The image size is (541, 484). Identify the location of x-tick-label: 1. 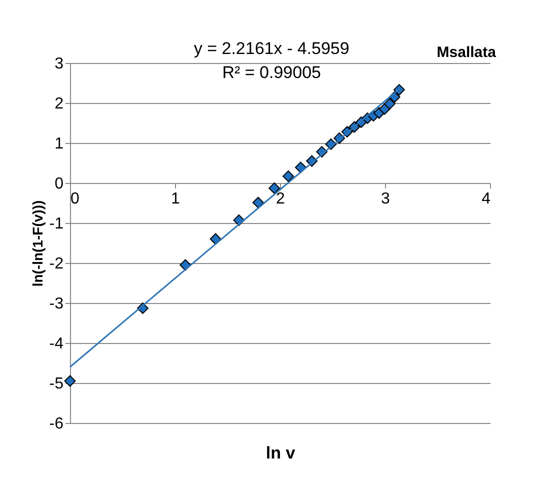
(175, 199).